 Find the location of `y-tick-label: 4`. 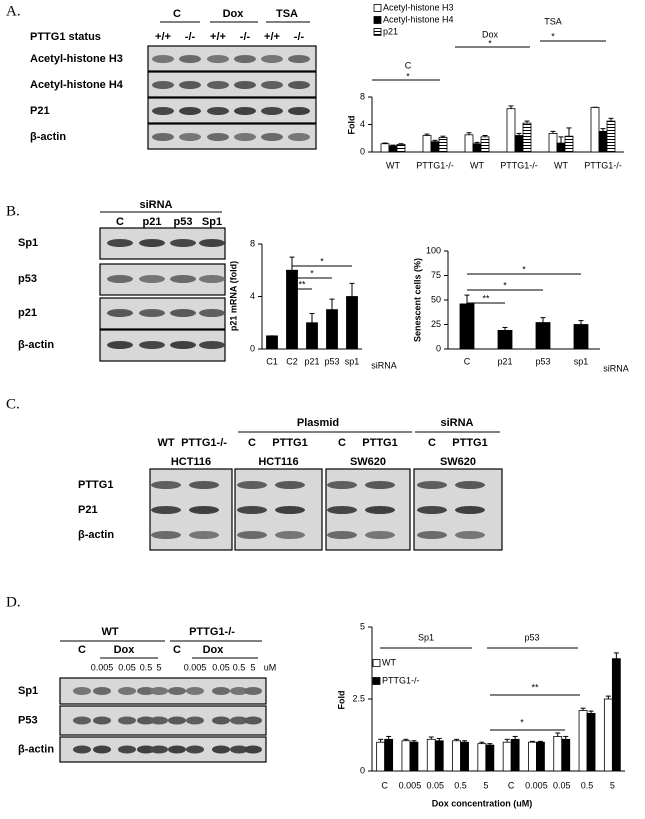

y-tick-label: 4 is located at coordinates (362, 124).